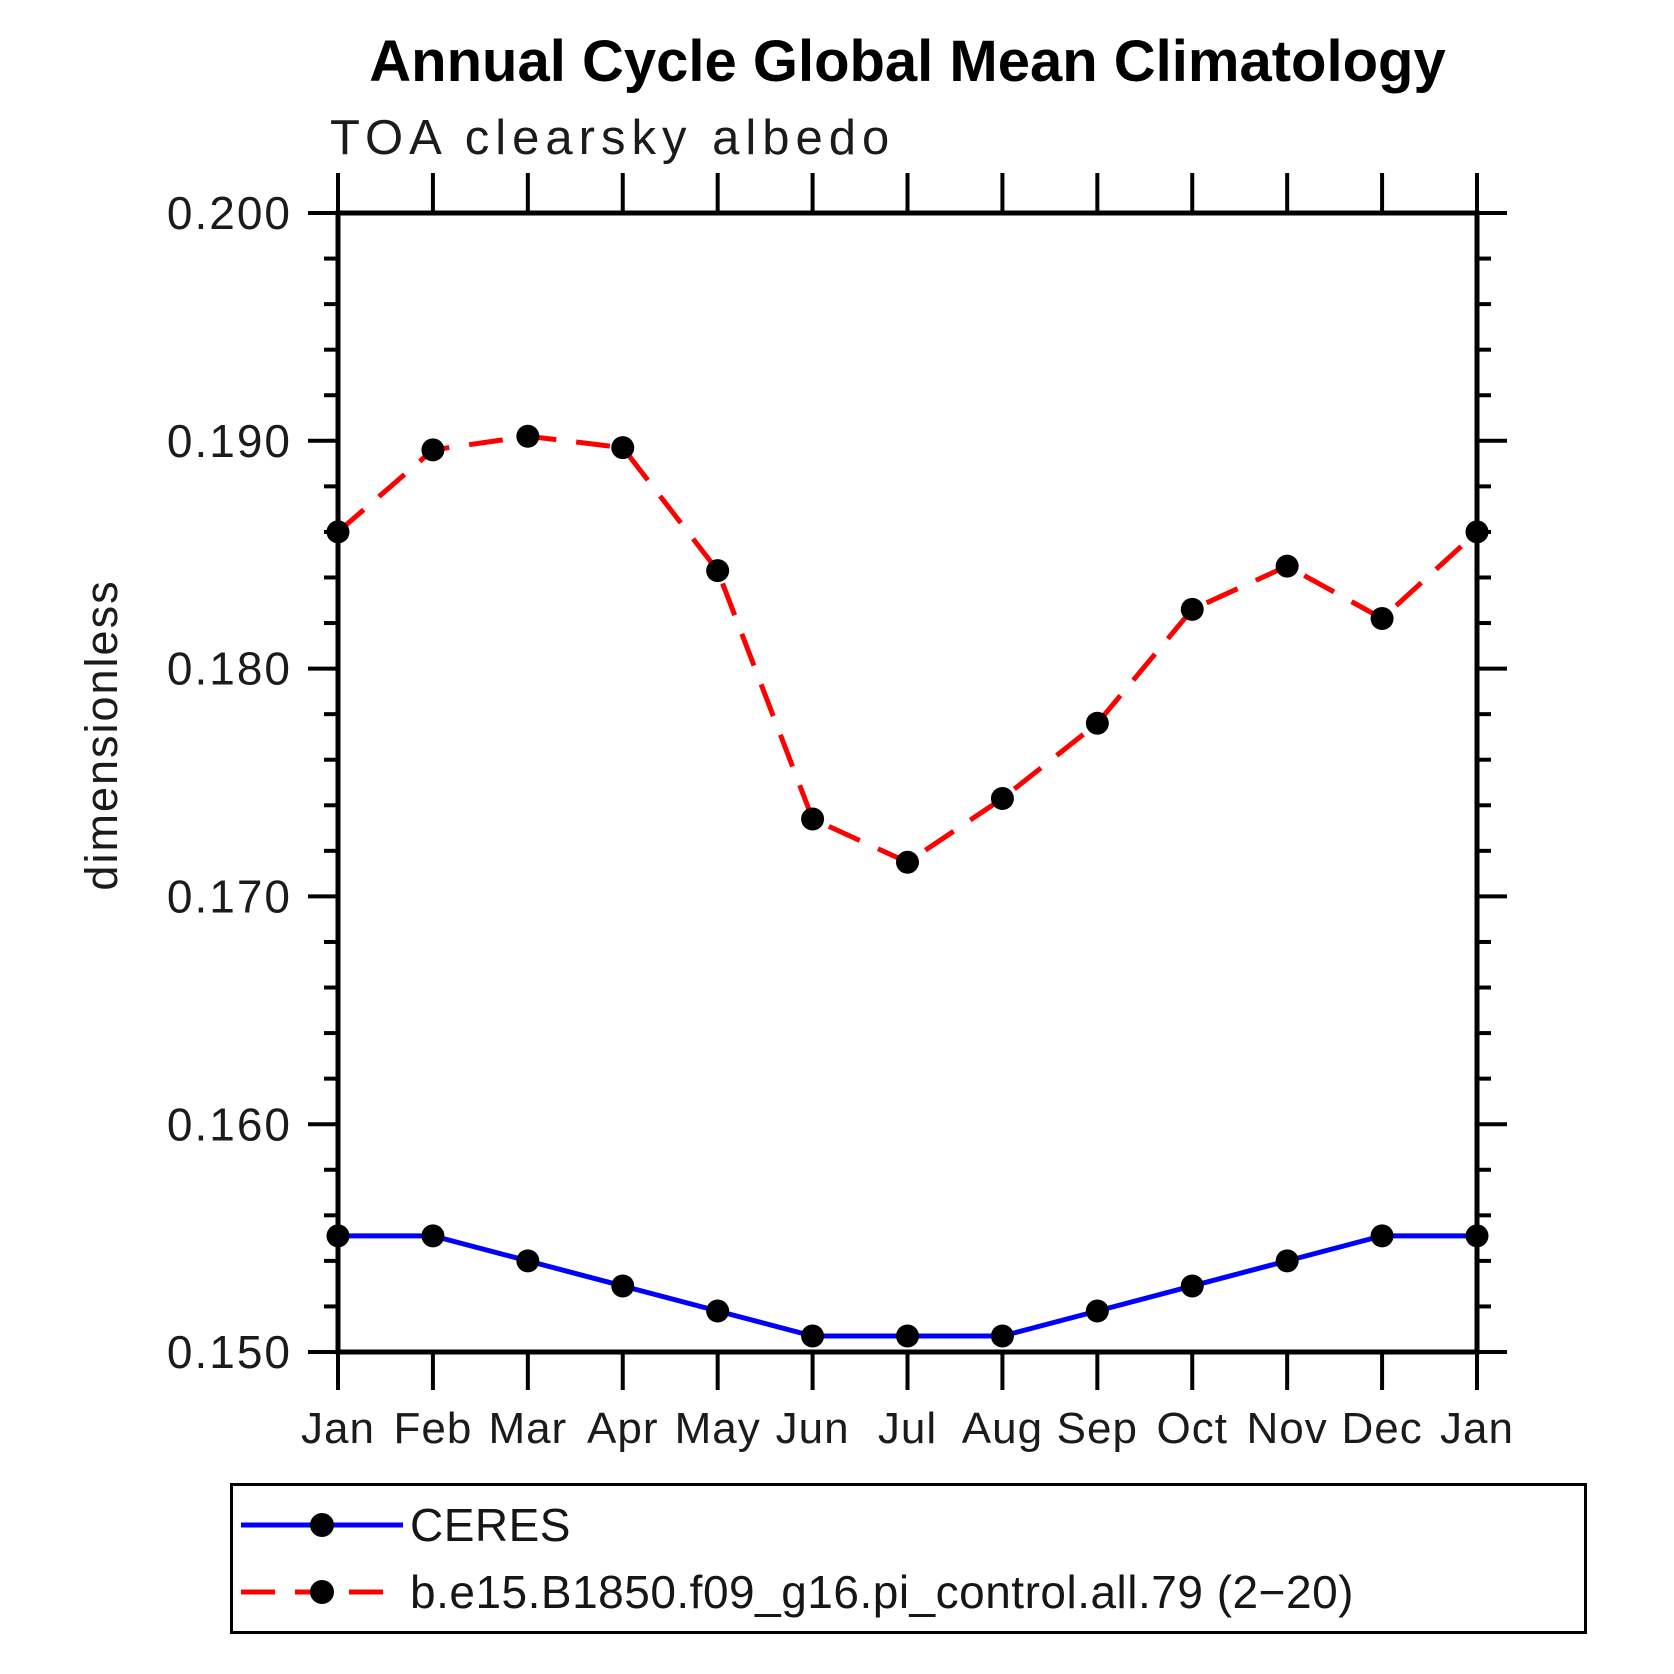 Image resolution: width=1674 pixels, height=1674 pixels. I want to click on x-tick-label: Mar, so click(527, 1428).